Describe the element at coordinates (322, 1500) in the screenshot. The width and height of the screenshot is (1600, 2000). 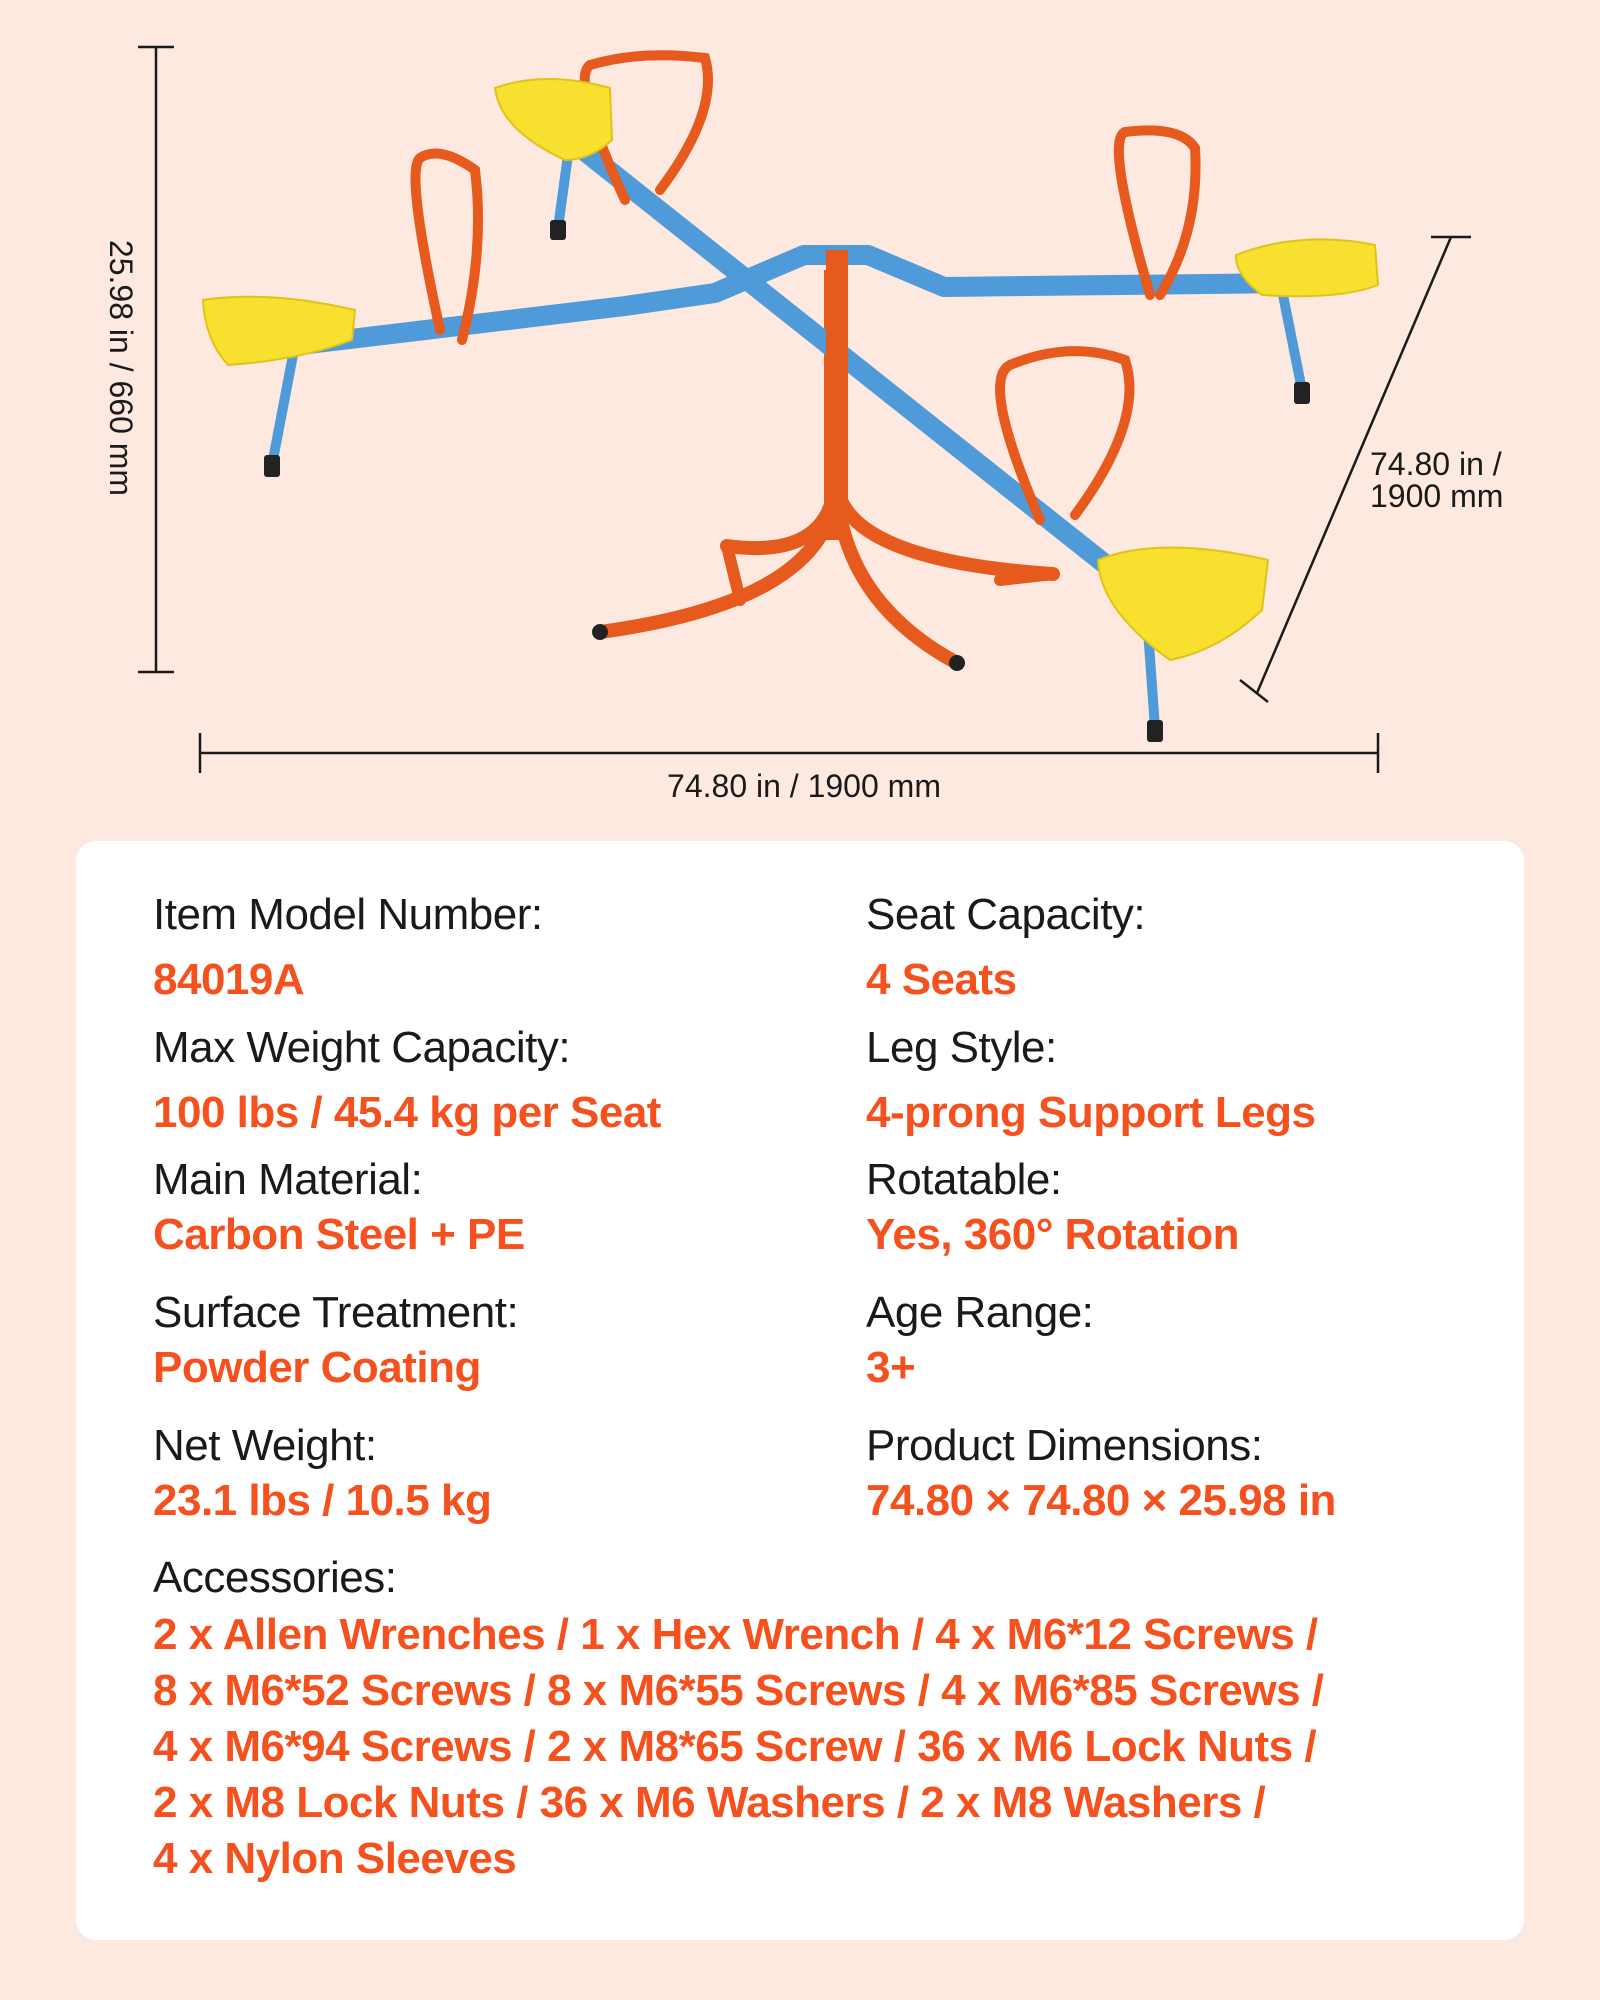
I see `spec-value: 23.1 lbs / 10.5 kg` at that location.